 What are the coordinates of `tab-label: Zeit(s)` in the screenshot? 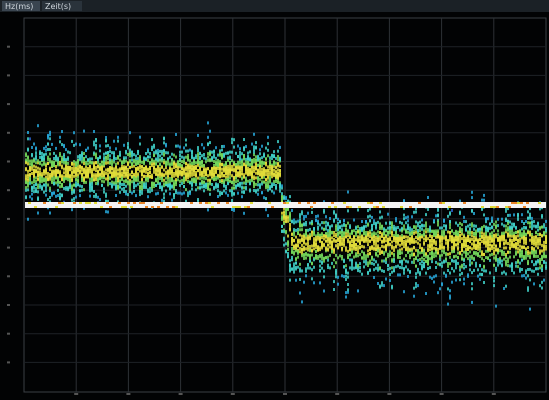 It's located at (58, 6).